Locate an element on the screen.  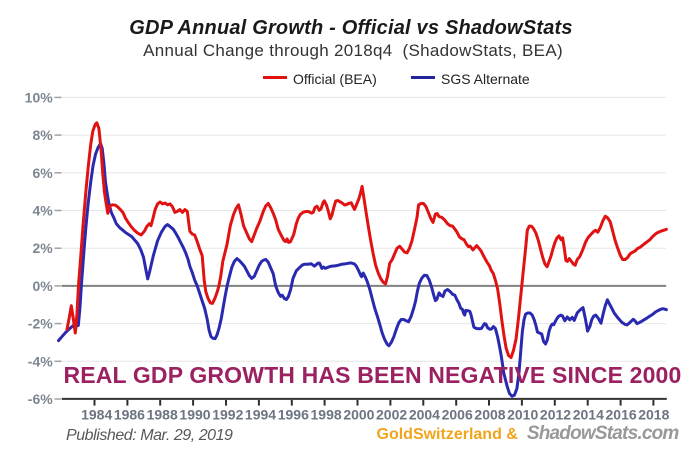
svg-text: -6% is located at coordinates (40, 399).